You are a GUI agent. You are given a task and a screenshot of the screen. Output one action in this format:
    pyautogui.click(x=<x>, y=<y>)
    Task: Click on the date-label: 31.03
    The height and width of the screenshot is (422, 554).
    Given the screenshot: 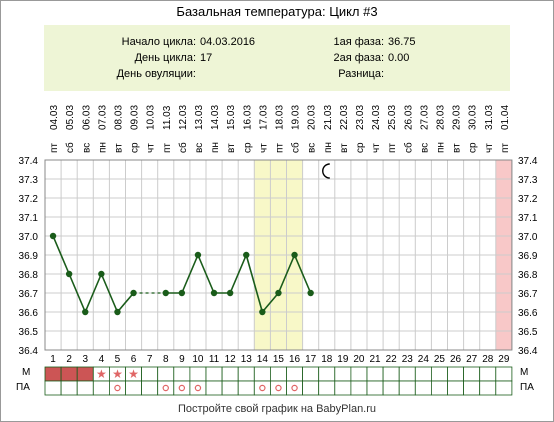 What is the action you would take?
    pyautogui.click(x=489, y=117)
    